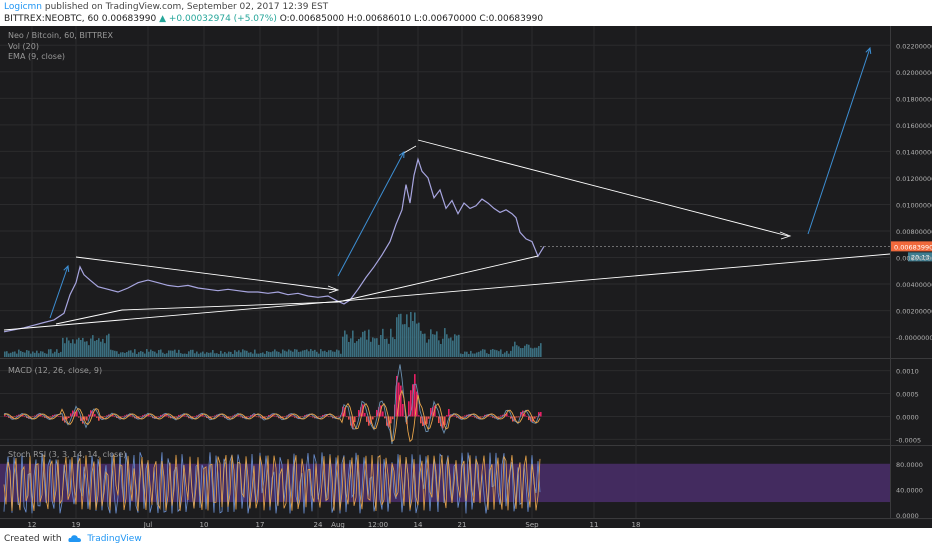 The width and height of the screenshot is (932, 550). I want to click on created-with: Created with TradingView, so click(73, 539).